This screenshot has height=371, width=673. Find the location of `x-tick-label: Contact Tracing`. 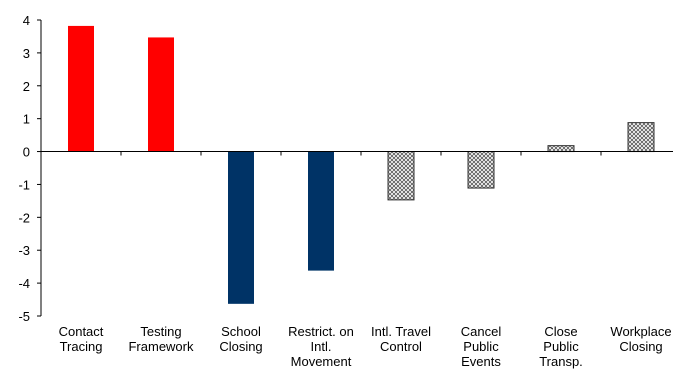

x-tick-label: Contact Tracing is located at coordinates (81, 339).